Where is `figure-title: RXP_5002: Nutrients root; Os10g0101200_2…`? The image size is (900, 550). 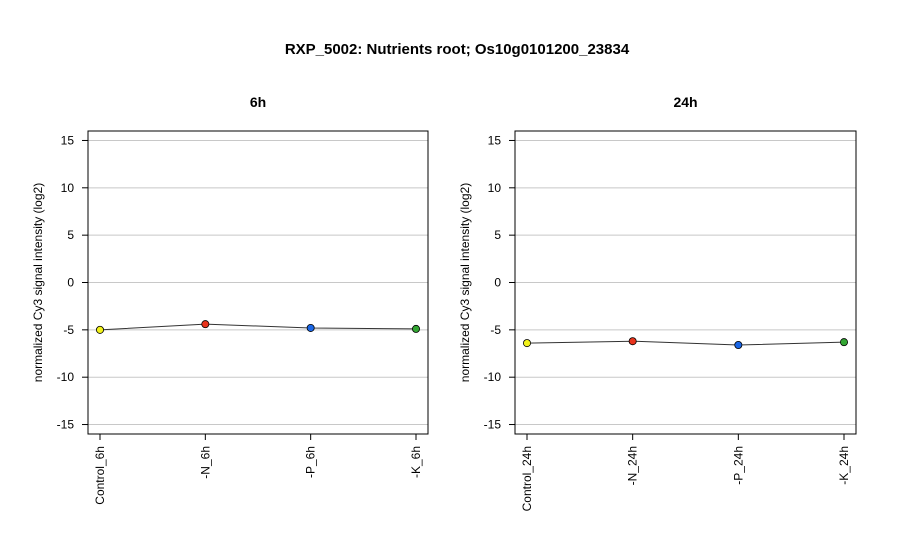
figure-title: RXP_5002: Nutrients root; Os10g0101200_2… is located at coordinates (457, 49).